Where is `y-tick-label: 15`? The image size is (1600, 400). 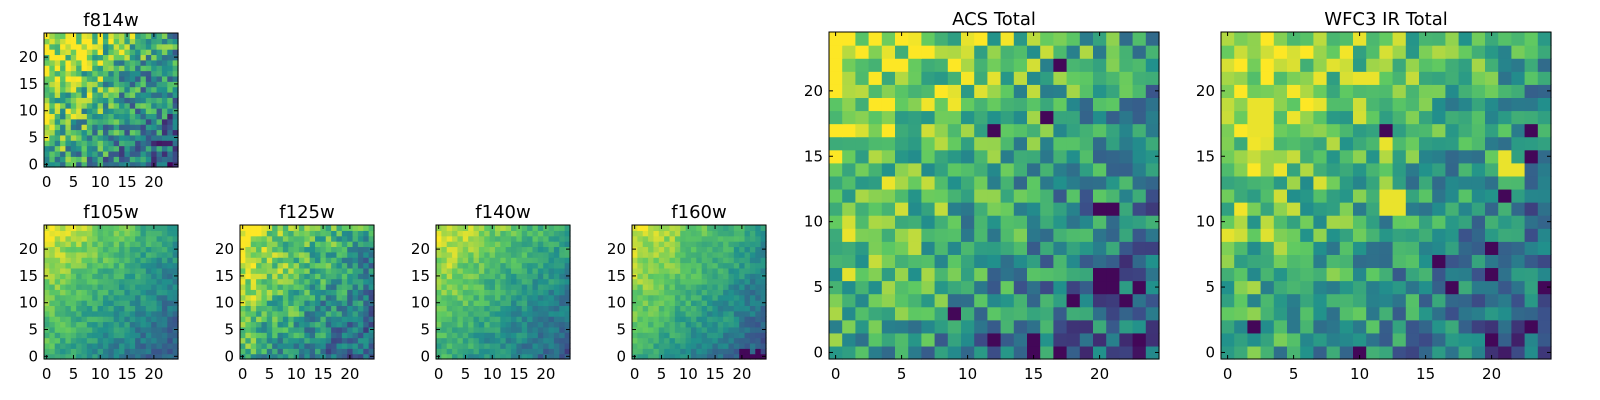 y-tick-label: 15 is located at coordinates (224, 276).